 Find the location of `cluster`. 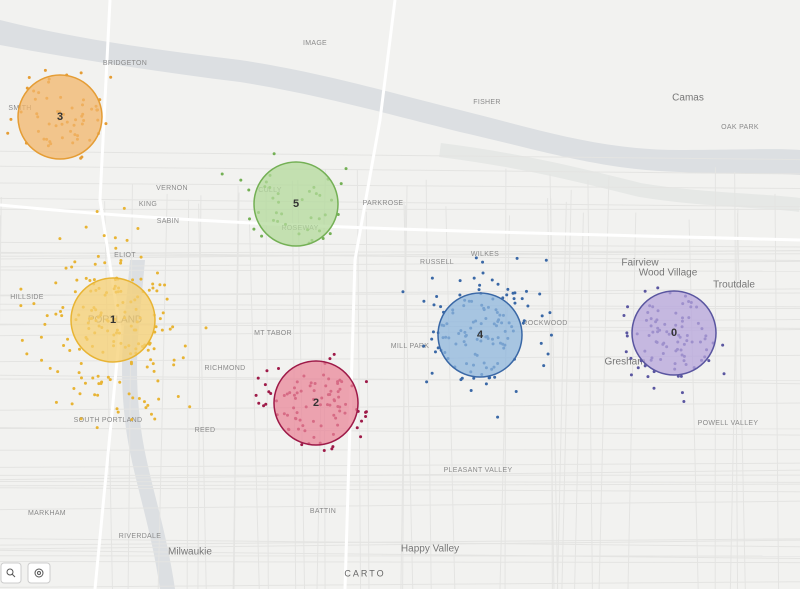

cluster is located at coordinates (674, 333).